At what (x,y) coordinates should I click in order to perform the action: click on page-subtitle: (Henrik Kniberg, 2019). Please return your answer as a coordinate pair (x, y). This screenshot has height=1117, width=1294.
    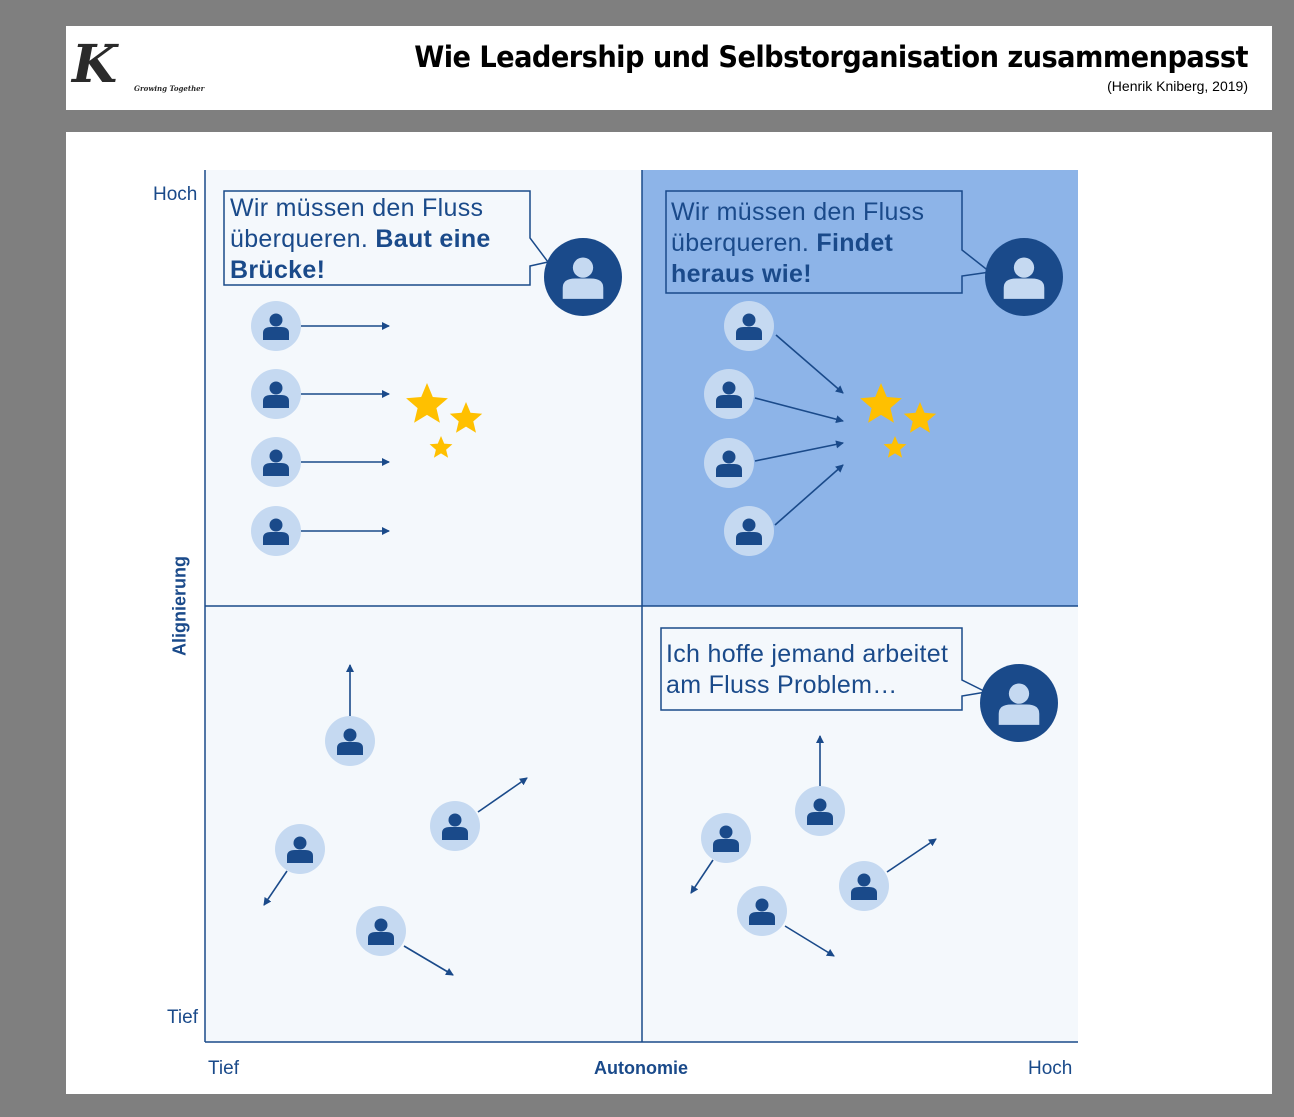
    Looking at the image, I should click on (1177, 86).